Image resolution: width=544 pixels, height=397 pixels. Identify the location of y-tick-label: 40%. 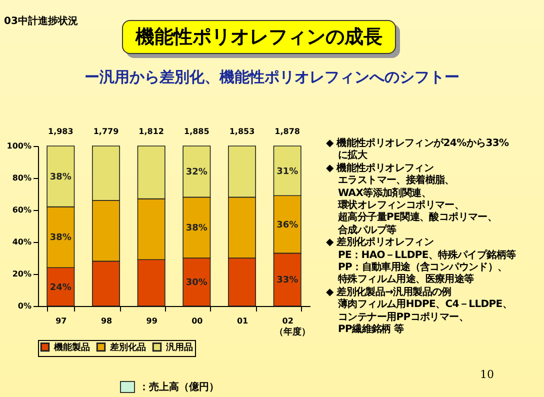
(22, 242).